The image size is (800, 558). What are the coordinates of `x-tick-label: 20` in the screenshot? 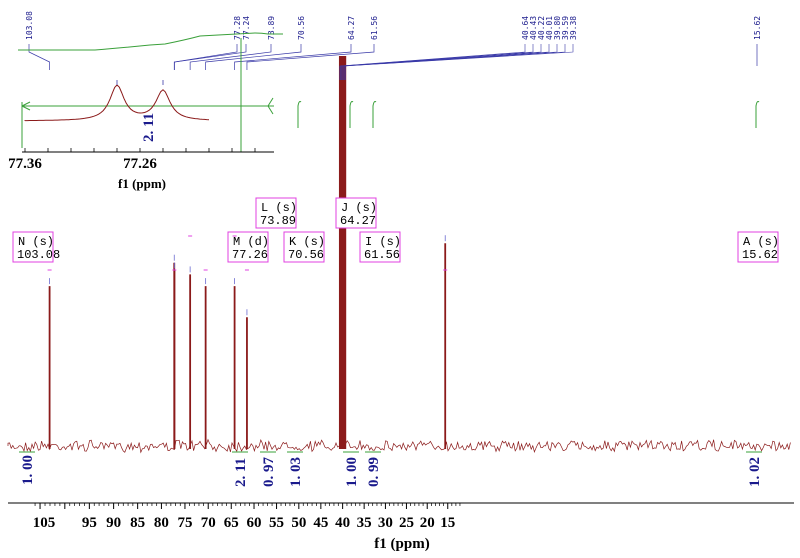 It's located at (427, 523).